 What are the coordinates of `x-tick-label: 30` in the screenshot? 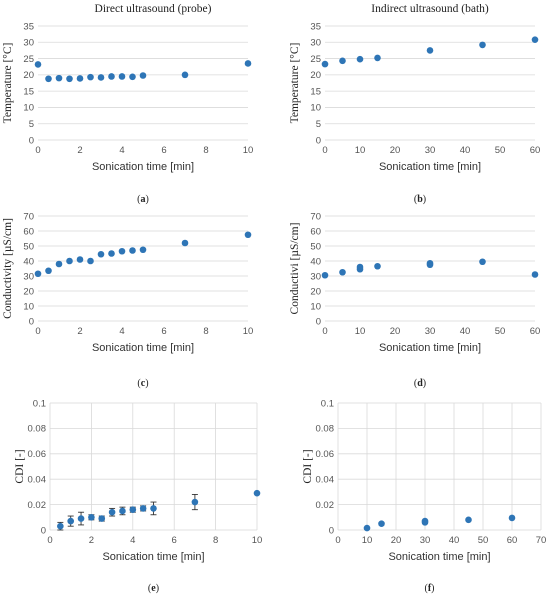 It's located at (425, 540).